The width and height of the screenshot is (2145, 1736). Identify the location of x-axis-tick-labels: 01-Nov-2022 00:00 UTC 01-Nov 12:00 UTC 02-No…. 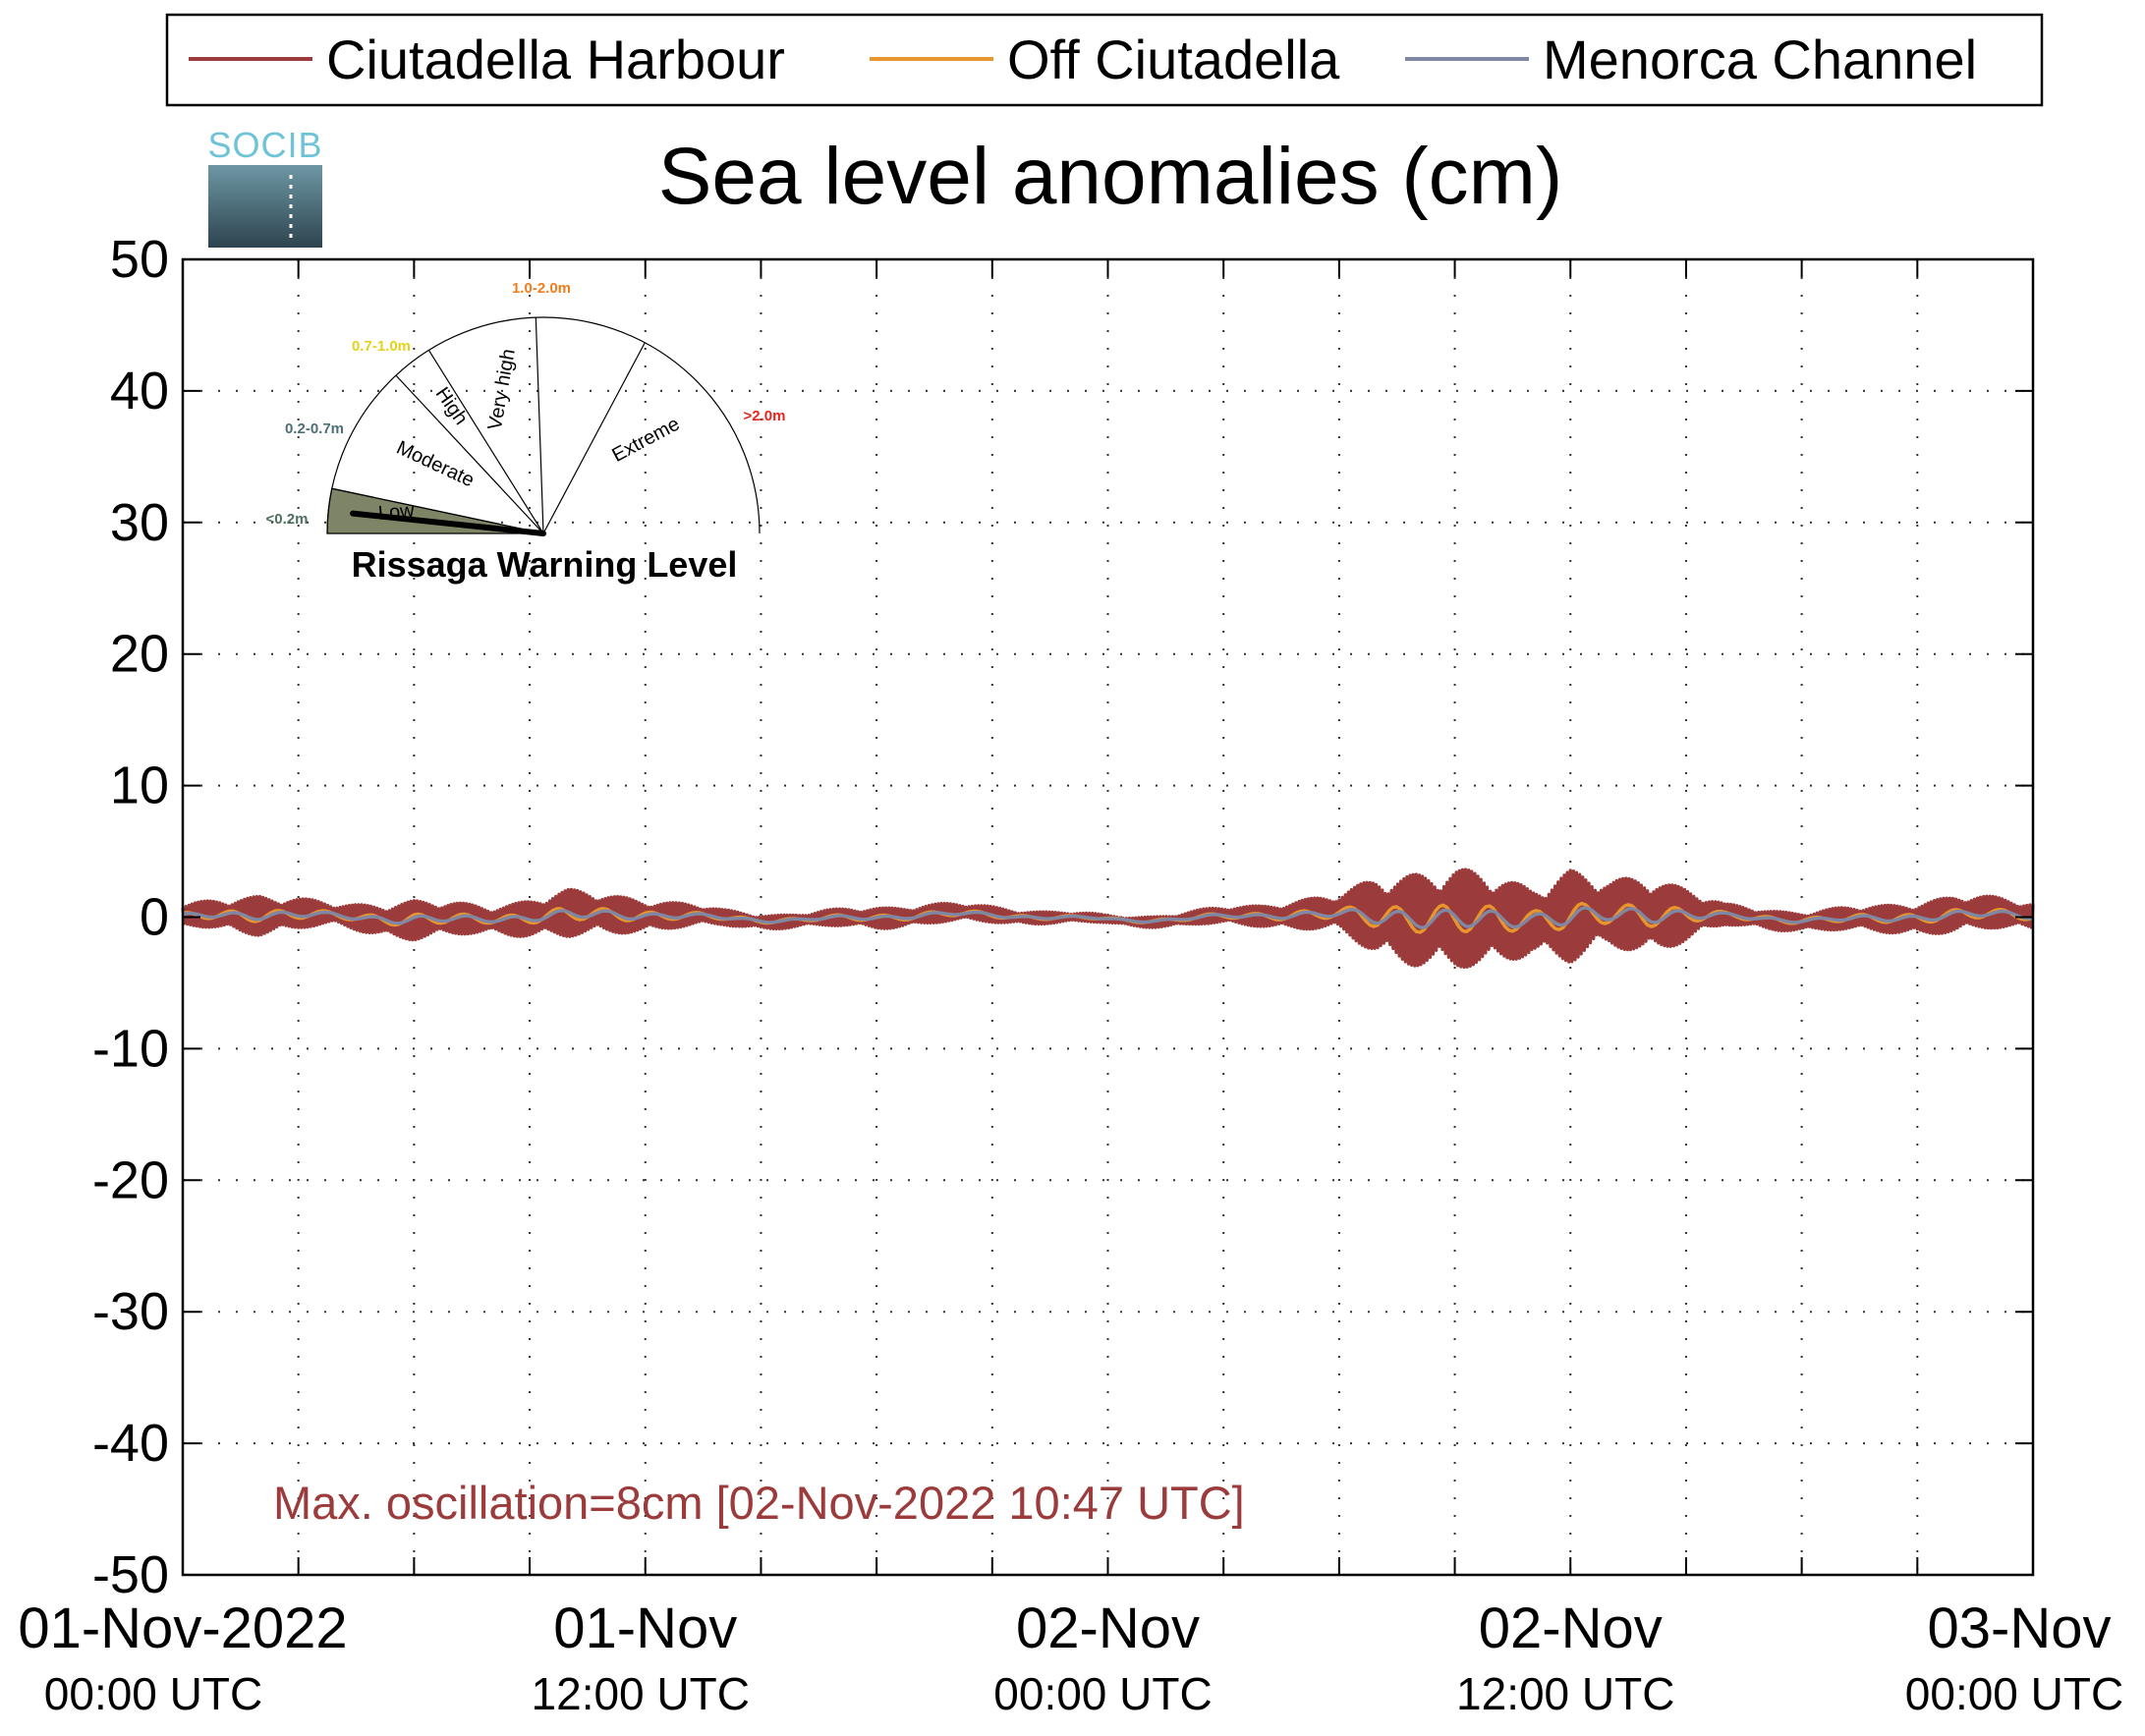
(1070, 1657).